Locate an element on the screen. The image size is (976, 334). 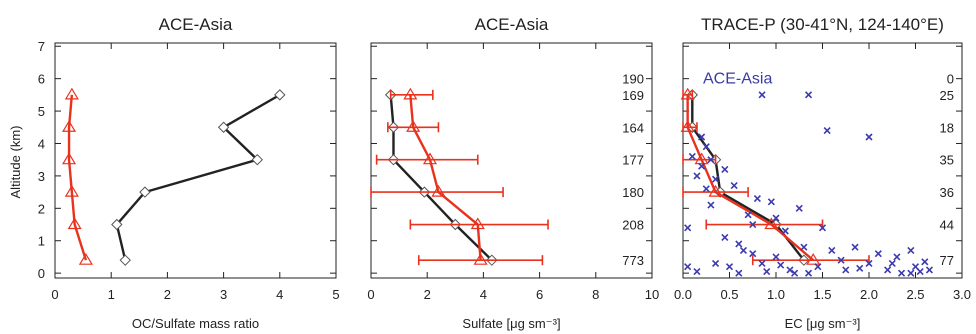
y-tick-label: 3 is located at coordinates (41, 176).